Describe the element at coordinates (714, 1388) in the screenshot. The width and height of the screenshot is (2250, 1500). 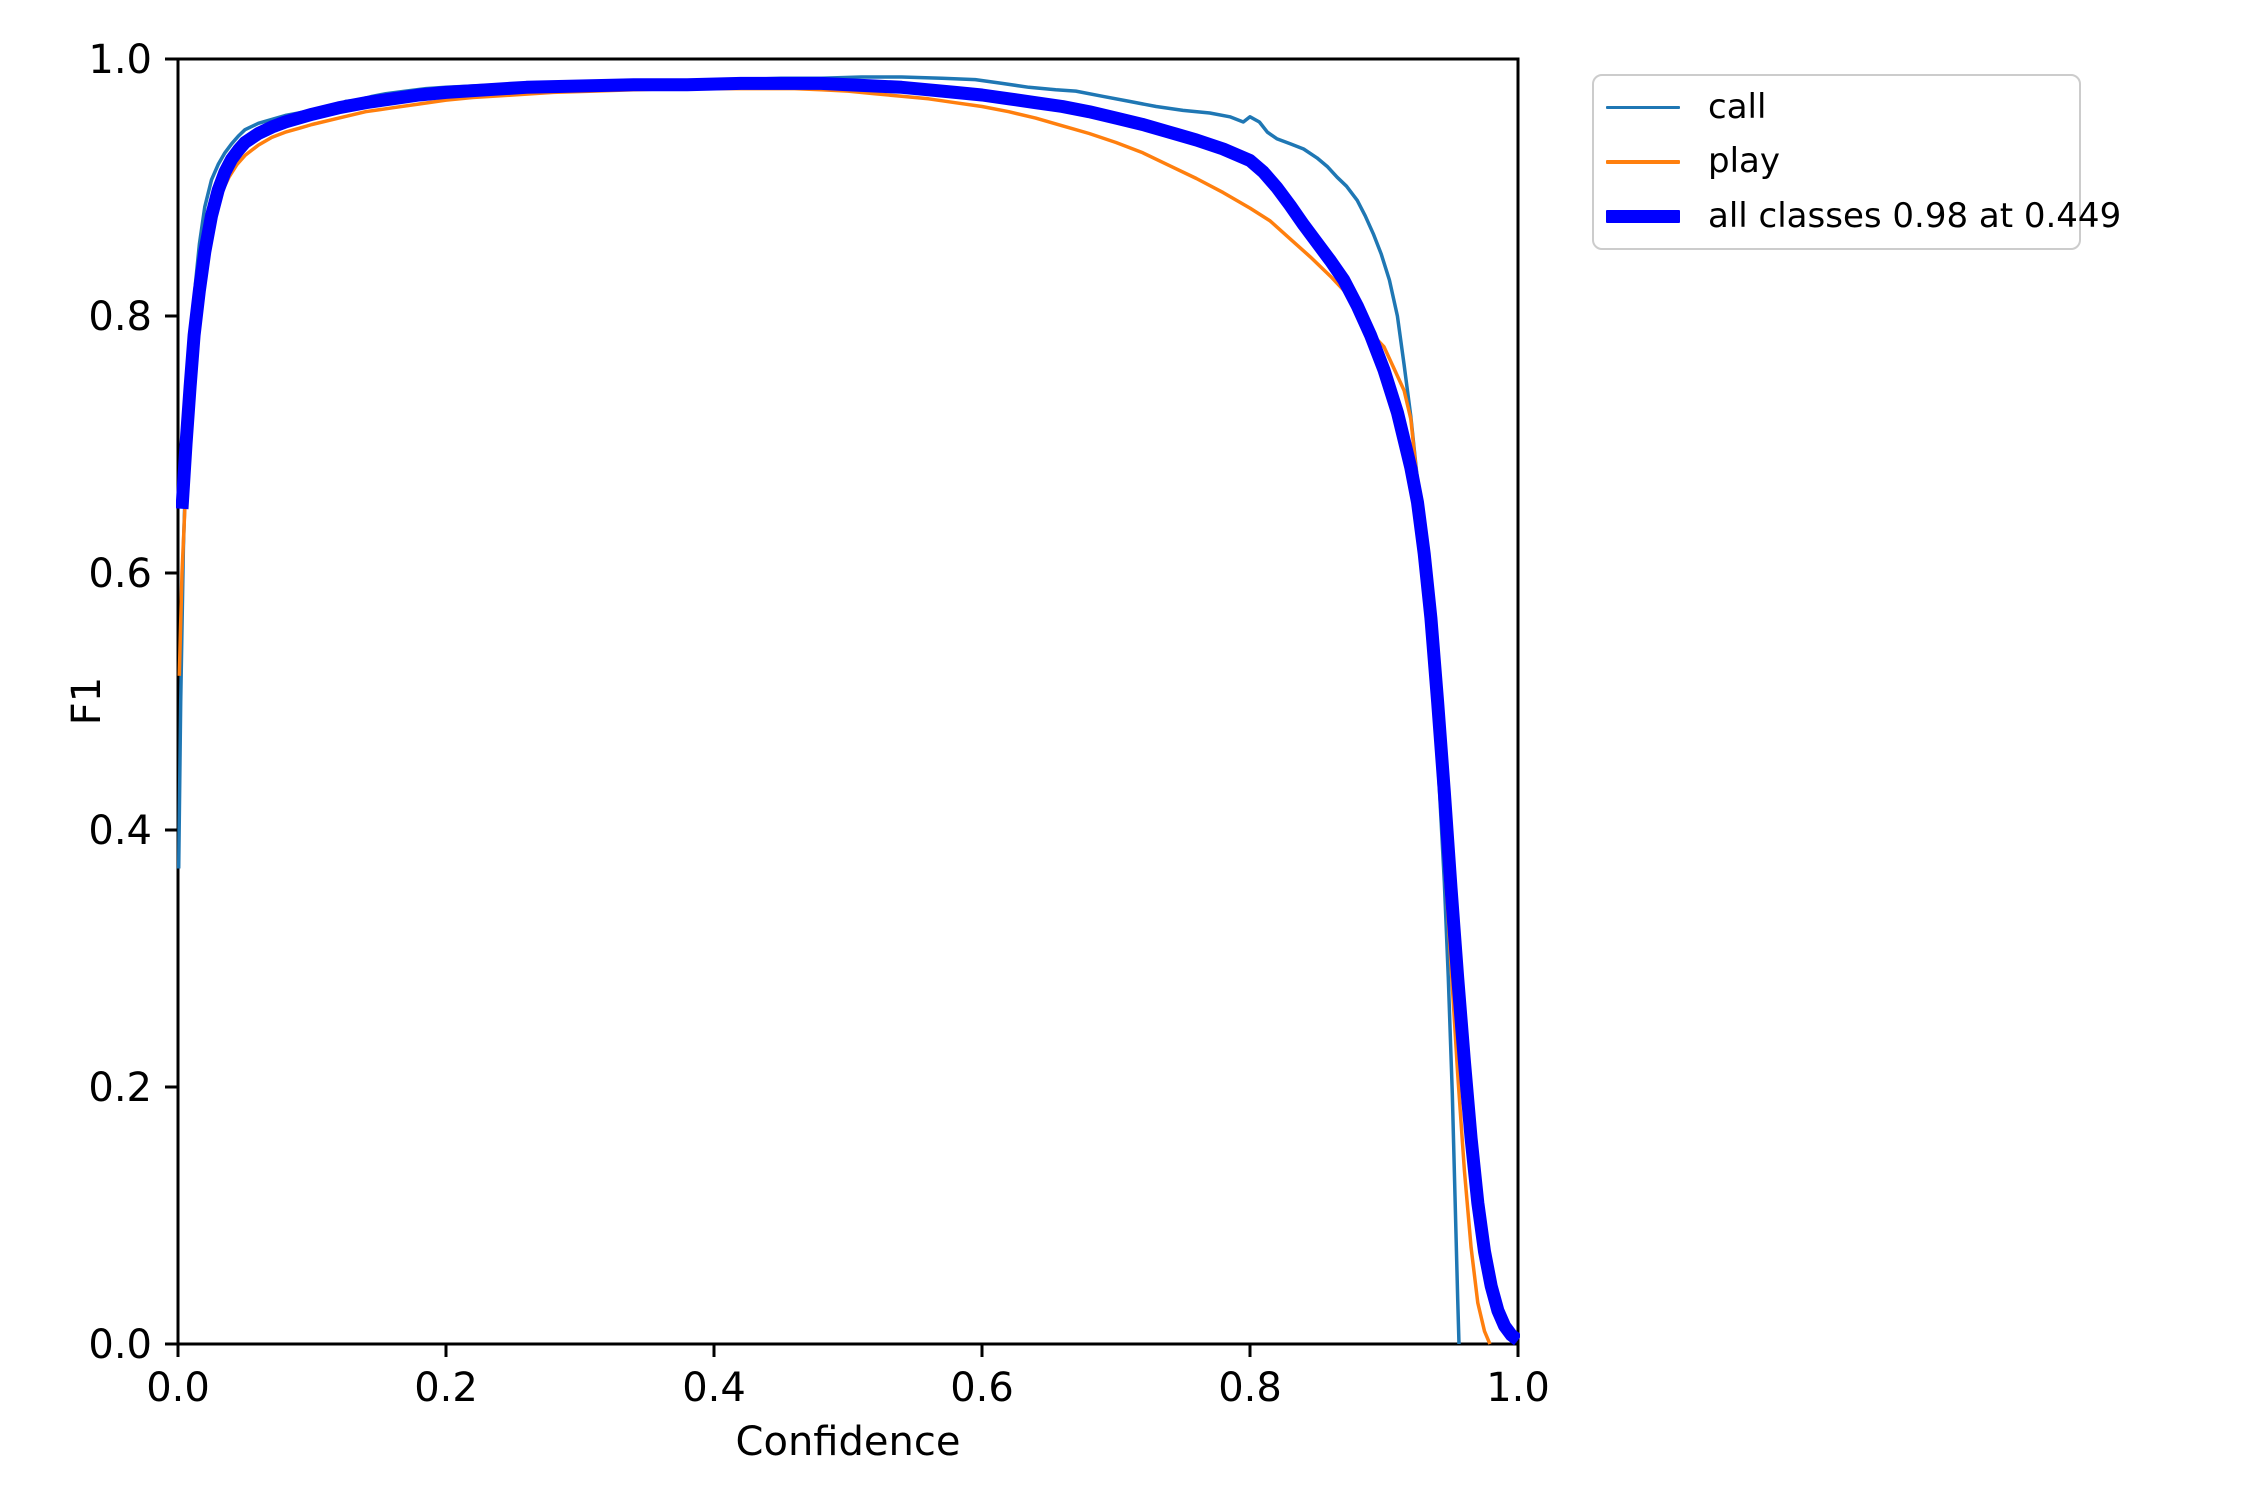
I see `x-tick-label: 0.4` at that location.